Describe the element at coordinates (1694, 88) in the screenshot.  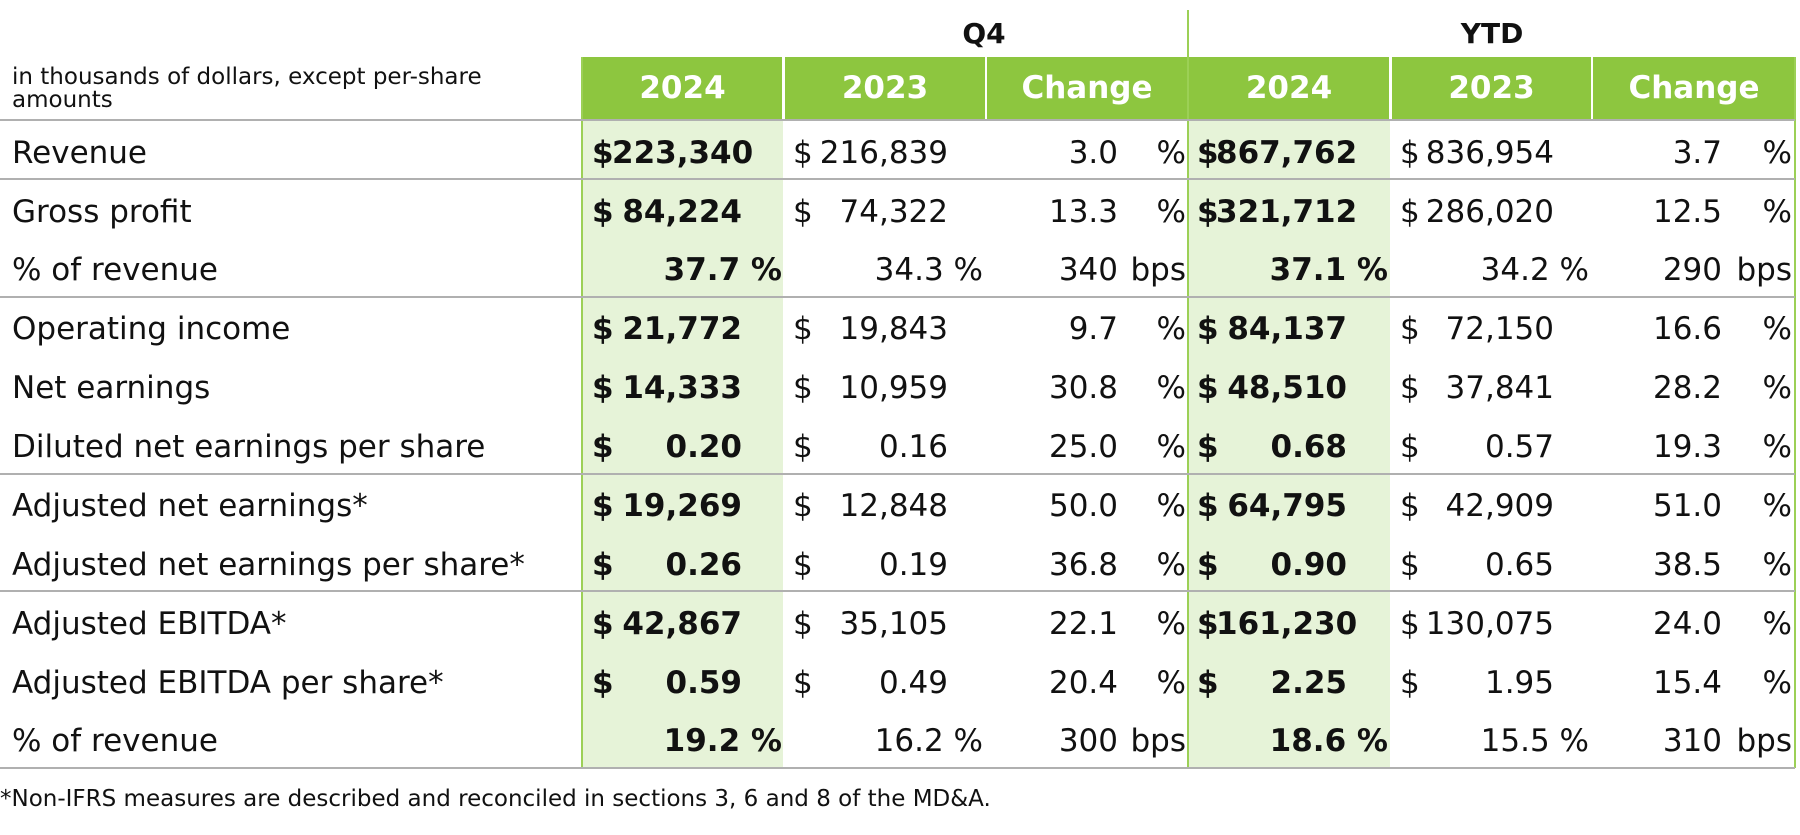
I see `col-header-ytd-change: Change` at that location.